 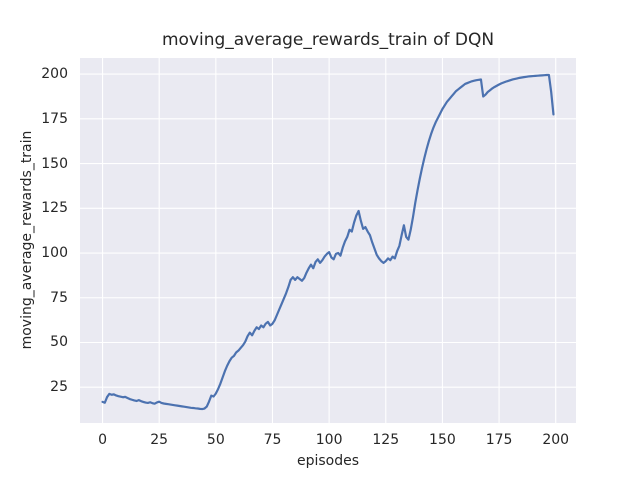 What do you see at coordinates (59, 297) in the screenshot?
I see `y-axis-tick-label: 75` at bounding box center [59, 297].